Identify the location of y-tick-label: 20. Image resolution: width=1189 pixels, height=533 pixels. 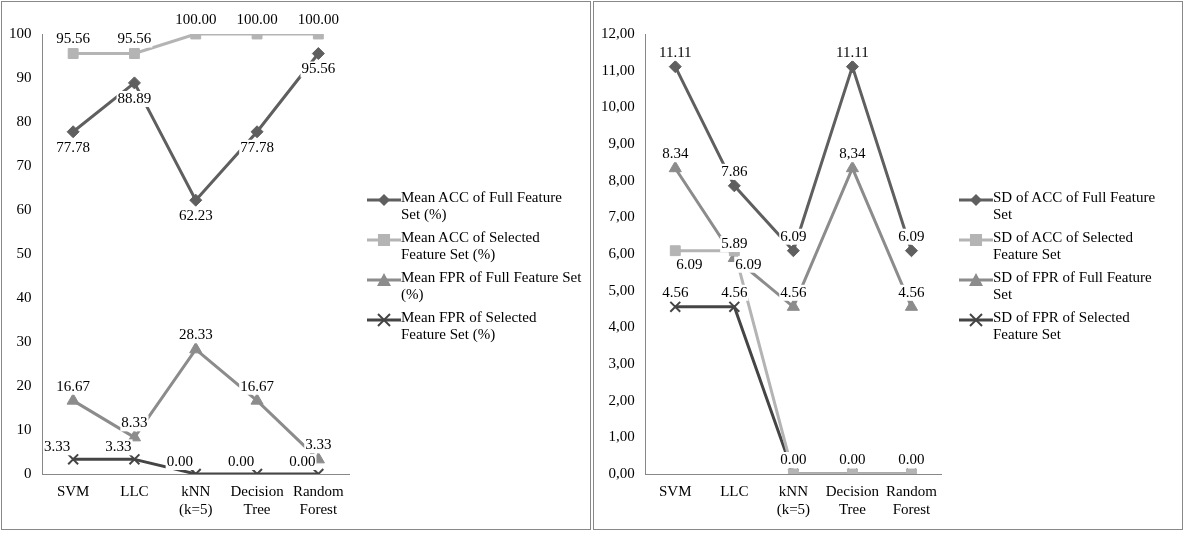
(24, 384).